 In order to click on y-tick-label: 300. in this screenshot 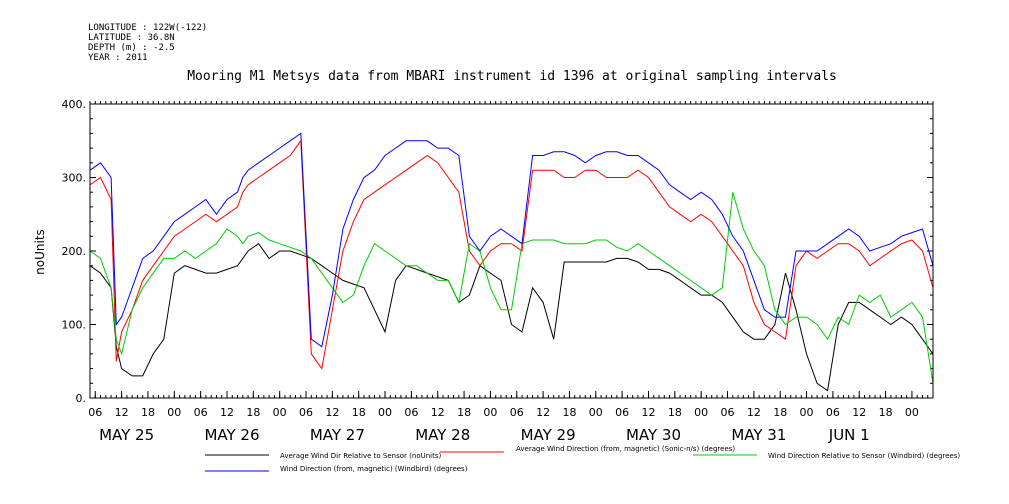, I will do `click(74, 178)`.